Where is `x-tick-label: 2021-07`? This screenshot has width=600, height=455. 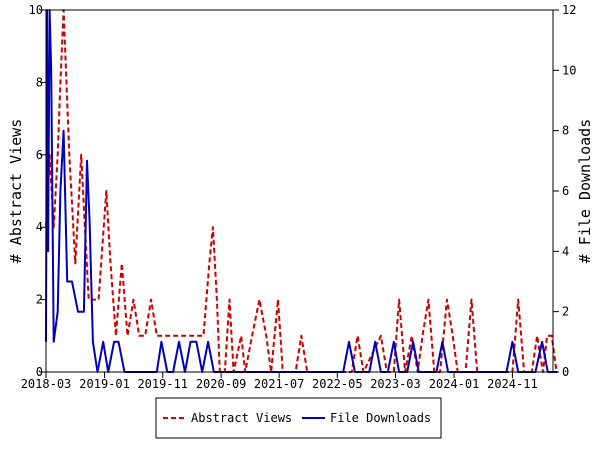
x-tick-label: 2021-07 is located at coordinates (279, 384).